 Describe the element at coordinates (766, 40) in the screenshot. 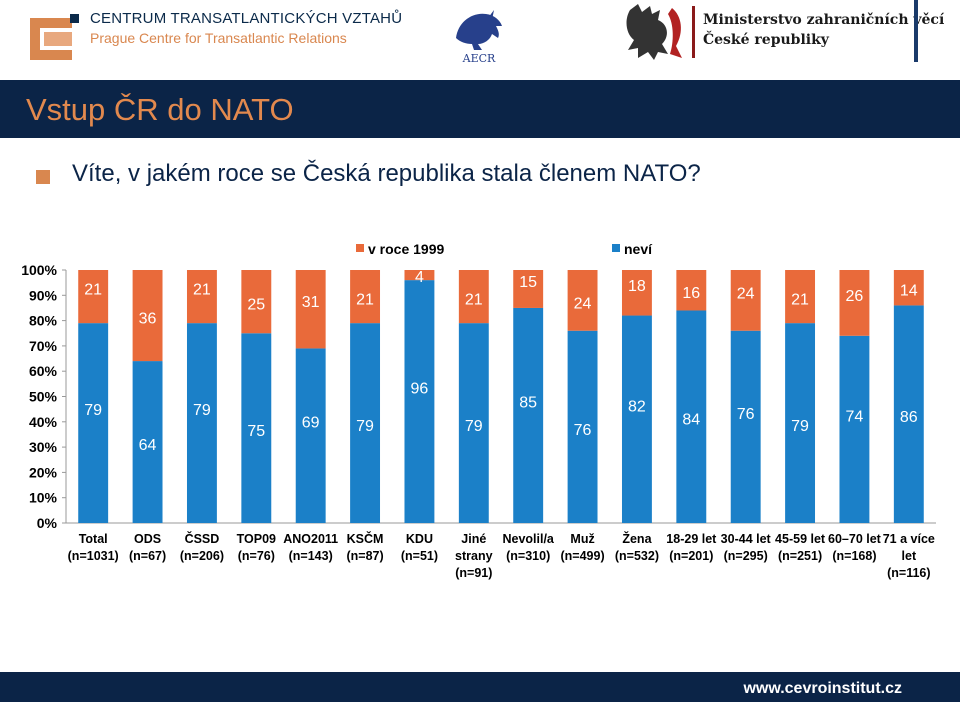

I see `ministry-line-2: České republiky` at that location.